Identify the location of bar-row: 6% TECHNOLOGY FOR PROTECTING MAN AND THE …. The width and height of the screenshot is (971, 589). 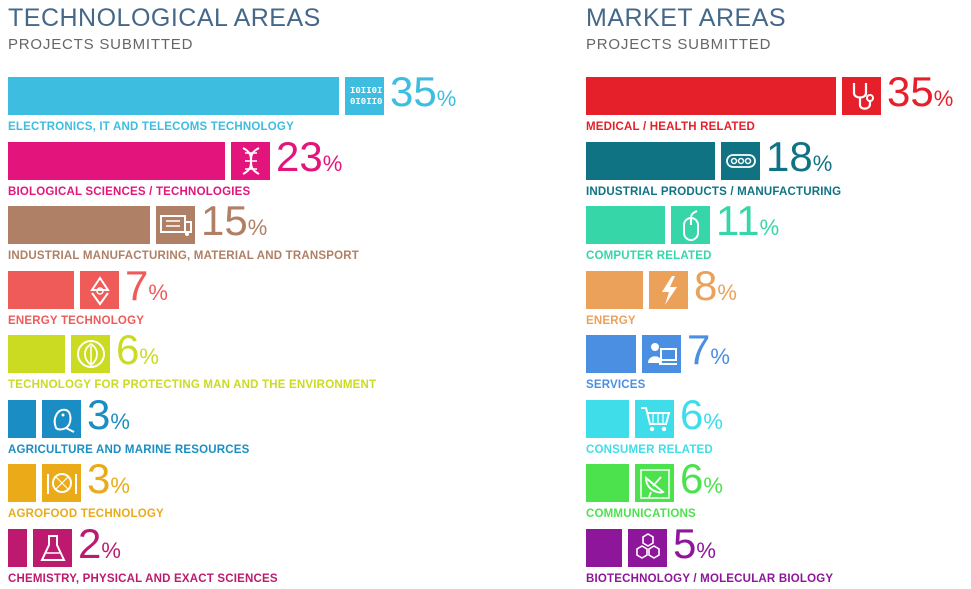
(243, 362).